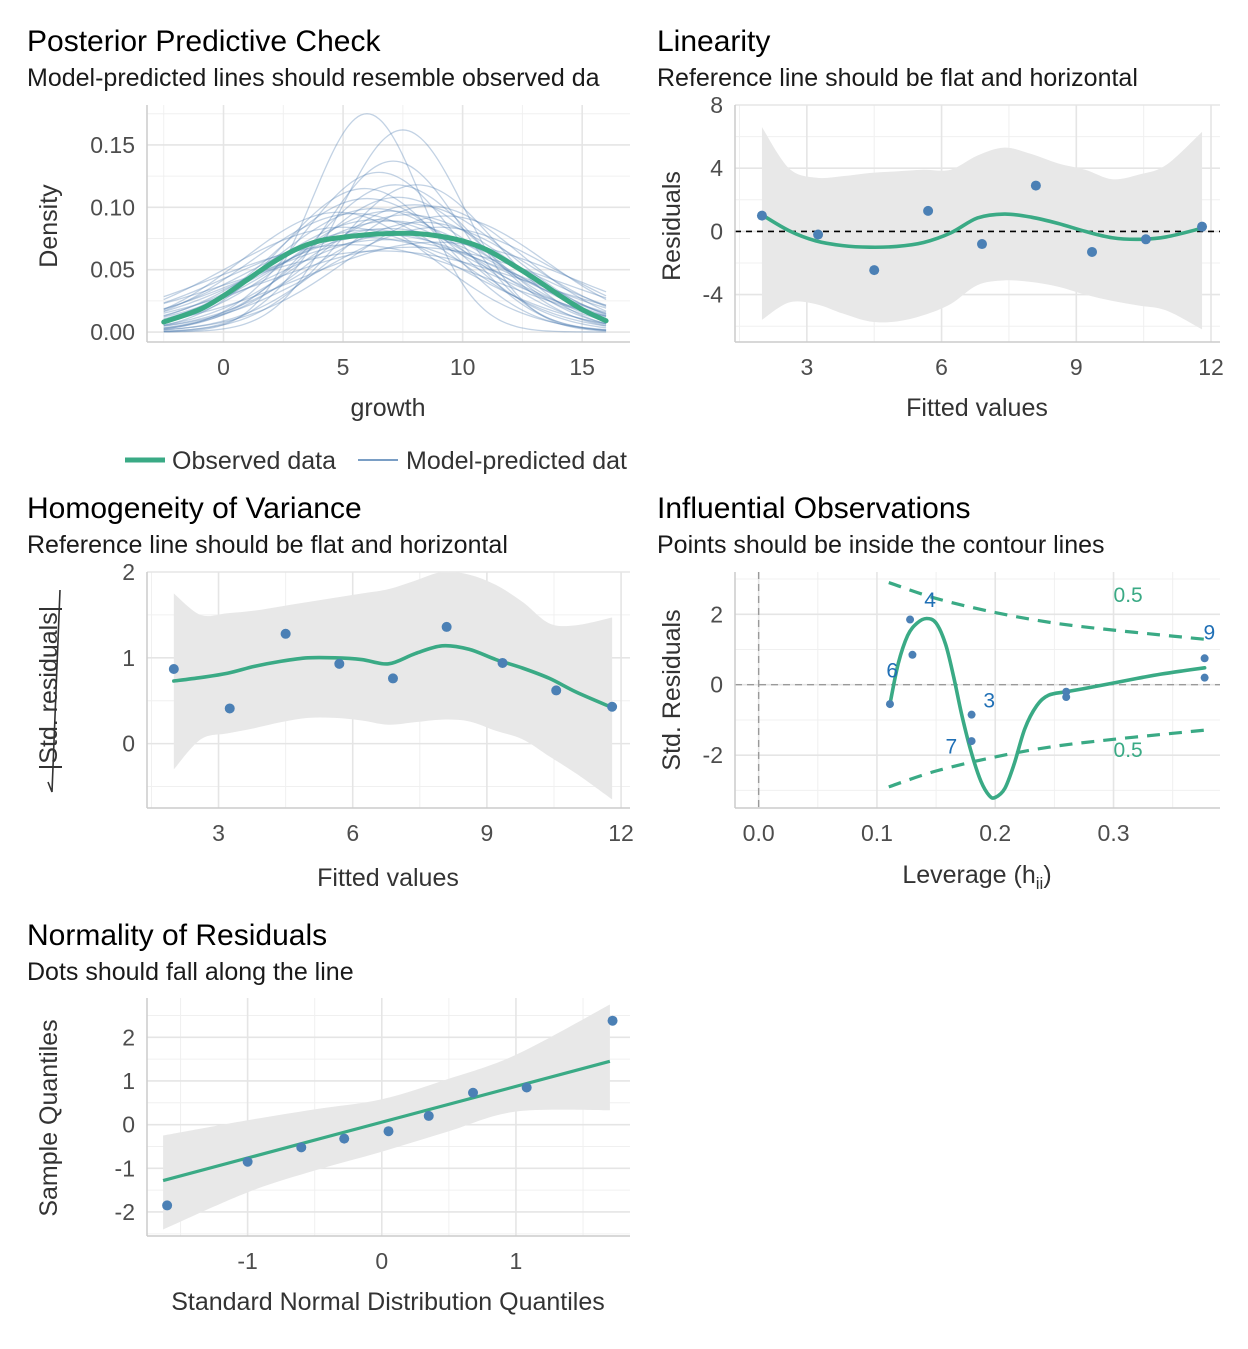 The image size is (1248, 1349). What do you see at coordinates (112, 332) in the screenshot?
I see `y-tick-label: 0.00` at bounding box center [112, 332].